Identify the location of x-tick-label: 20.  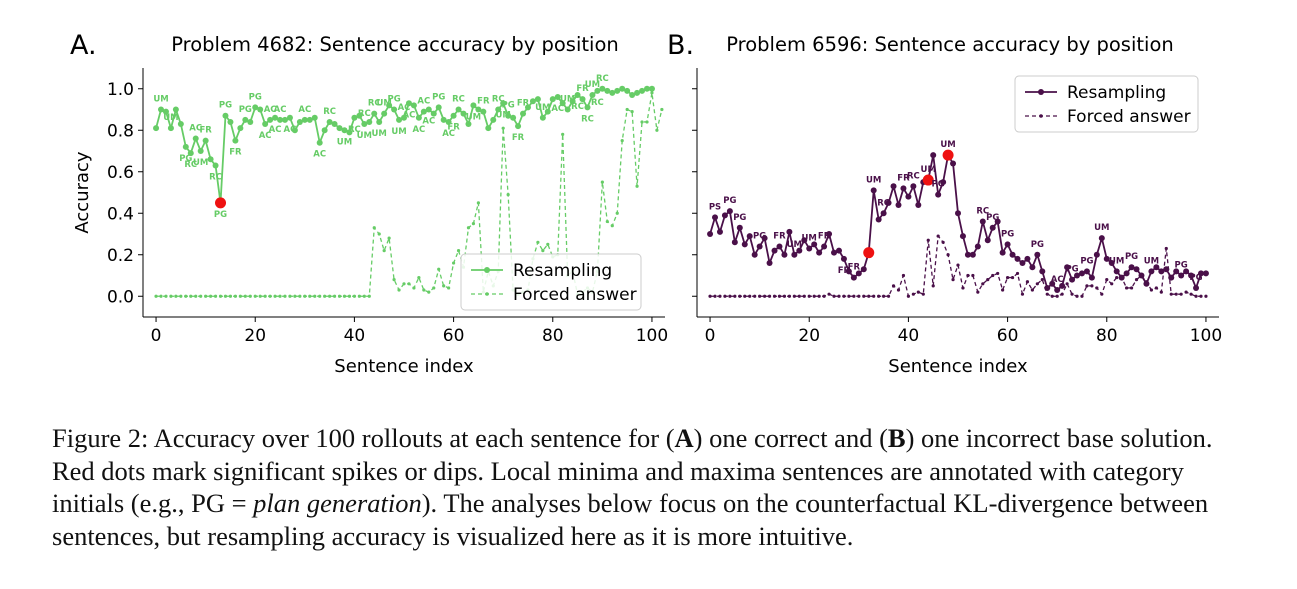
(255, 336).